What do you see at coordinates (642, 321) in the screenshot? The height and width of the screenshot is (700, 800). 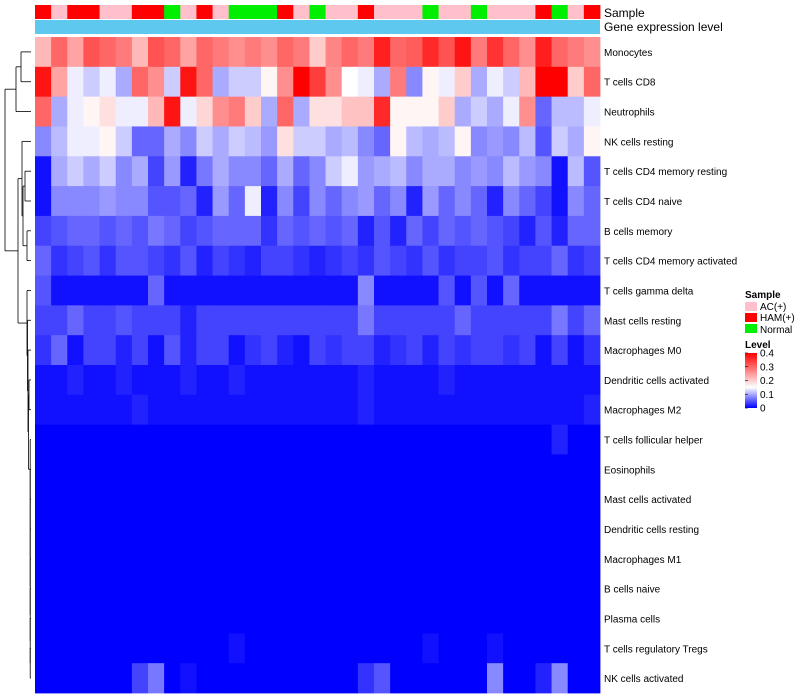 I see `row-label: Mast cells resting` at bounding box center [642, 321].